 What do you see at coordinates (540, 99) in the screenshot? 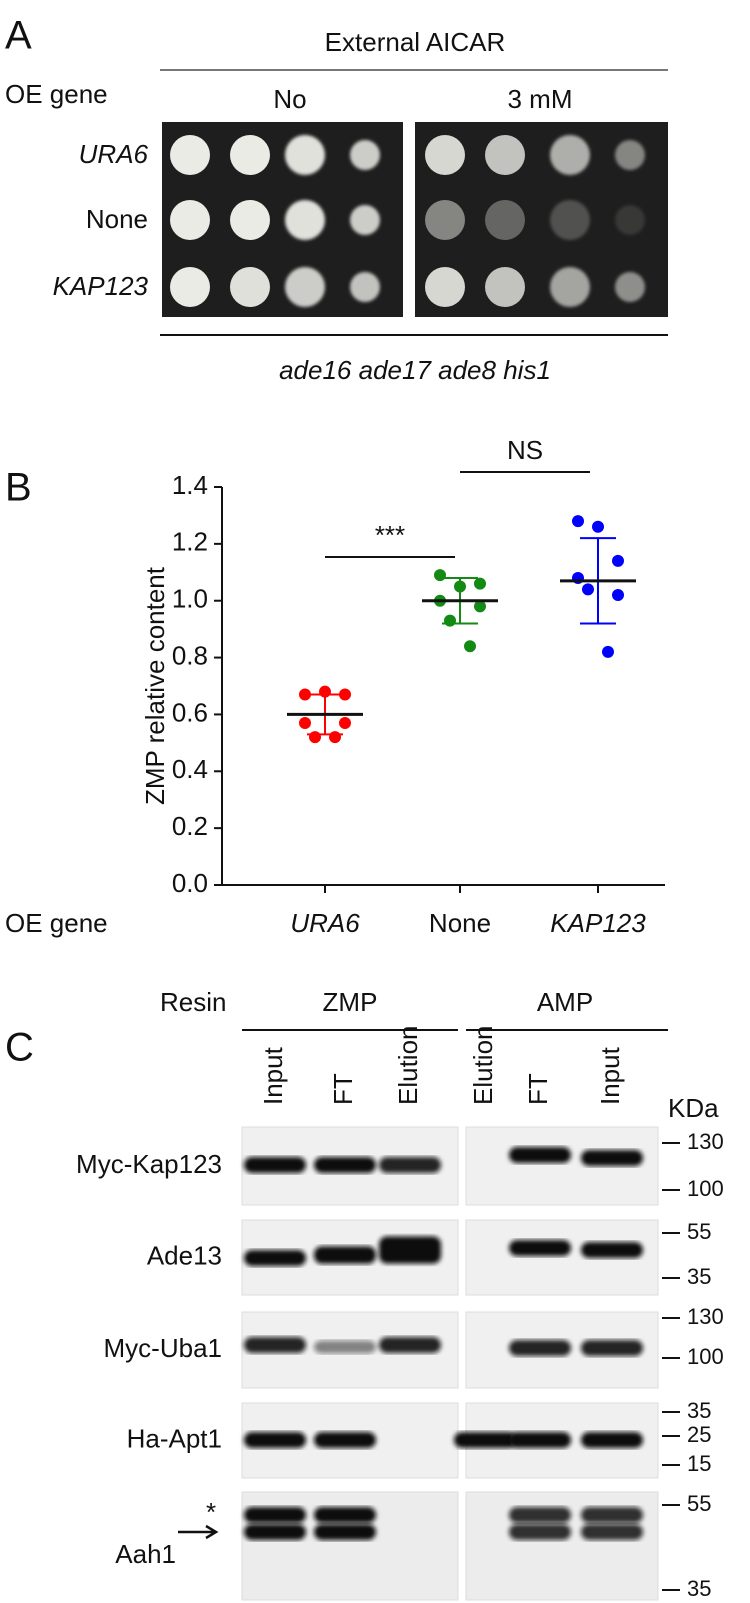
I see `condition: 3 mM` at bounding box center [540, 99].